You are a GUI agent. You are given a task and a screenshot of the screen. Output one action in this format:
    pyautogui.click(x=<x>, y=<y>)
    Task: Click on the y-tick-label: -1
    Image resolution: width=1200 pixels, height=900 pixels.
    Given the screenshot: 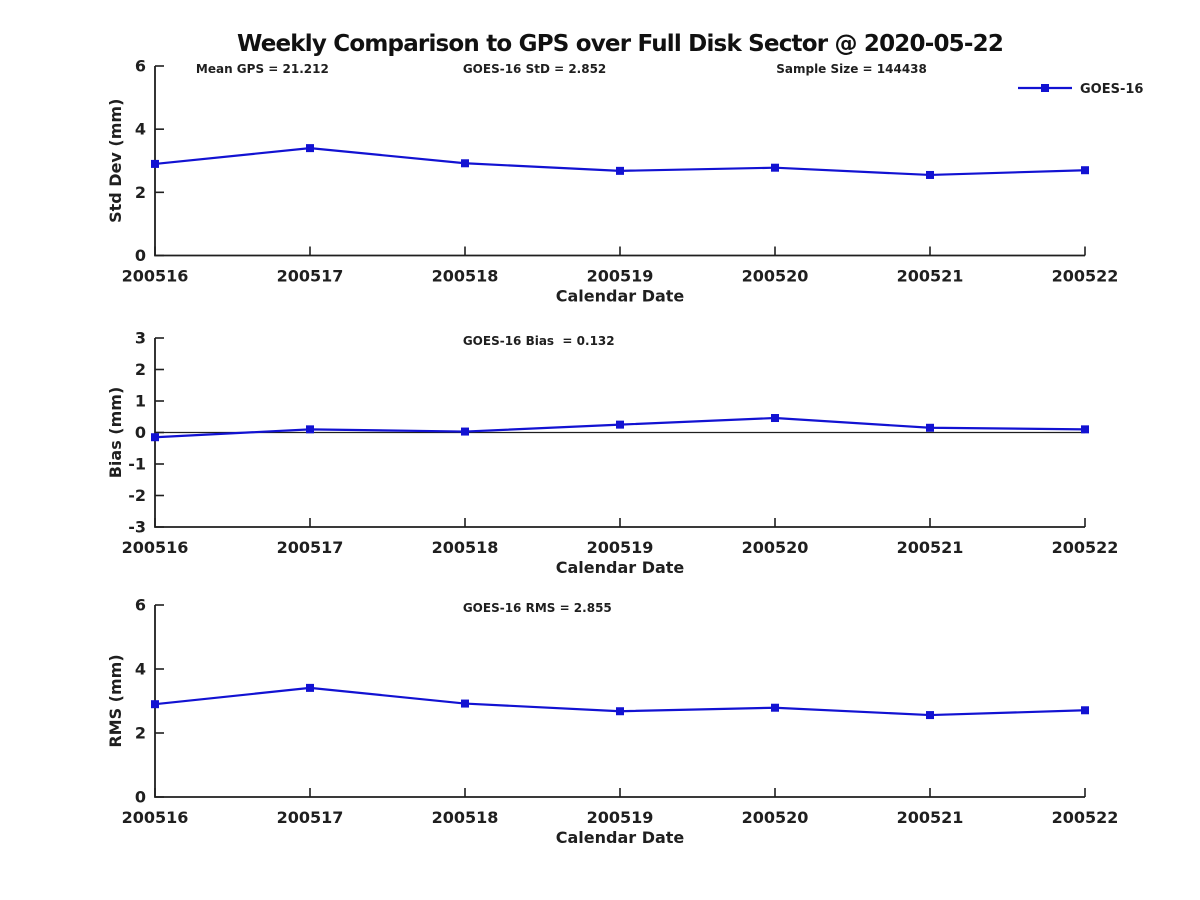 What is the action you would take?
    pyautogui.click(x=137, y=464)
    